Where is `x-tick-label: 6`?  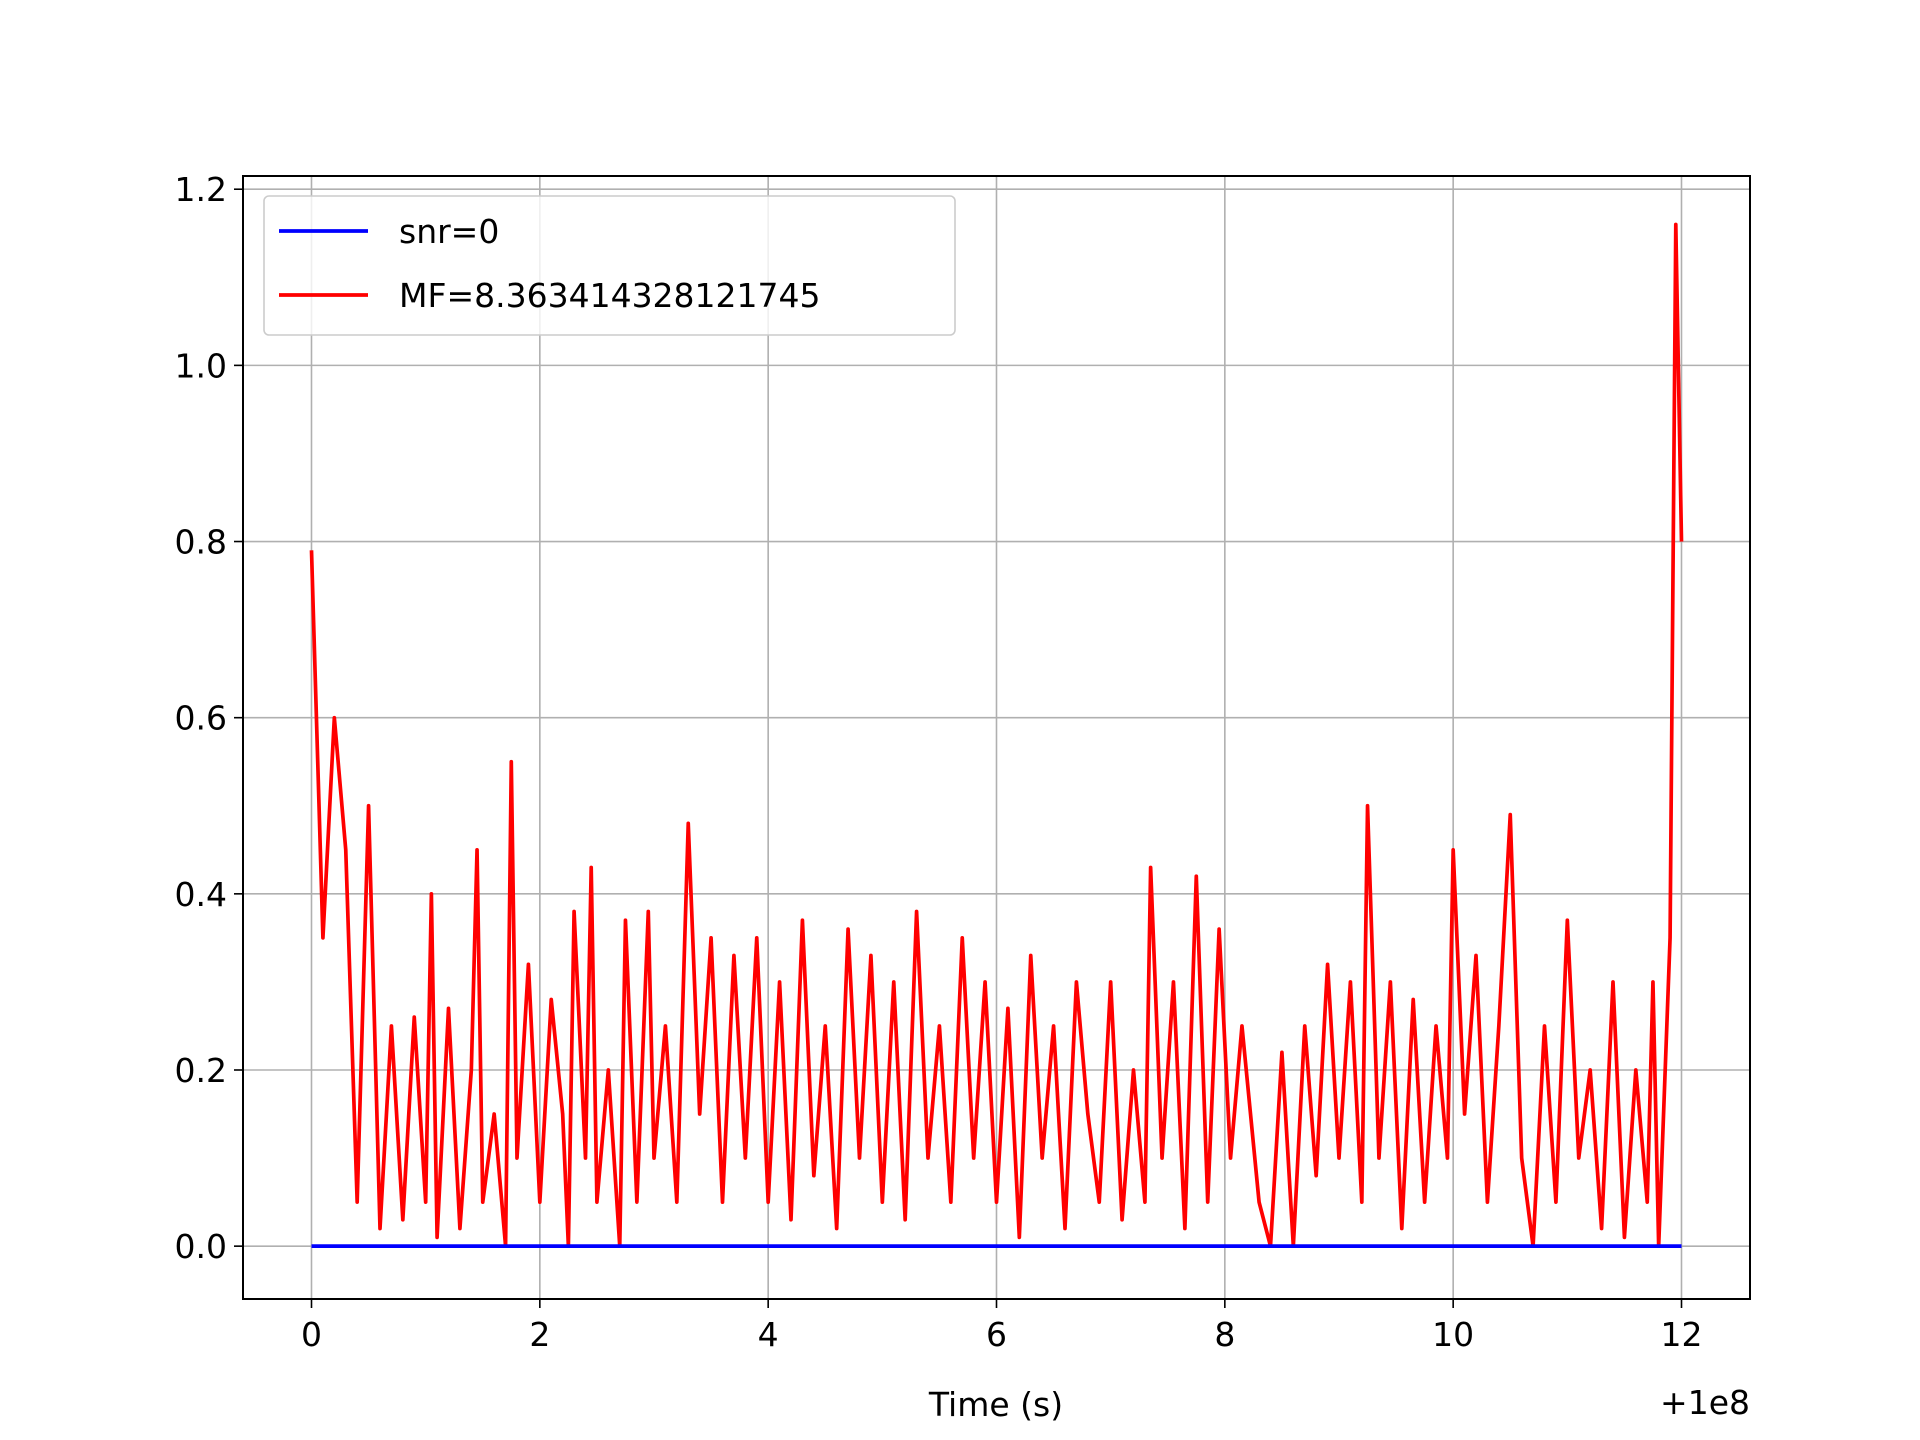 x-tick-label: 6 is located at coordinates (996, 1334).